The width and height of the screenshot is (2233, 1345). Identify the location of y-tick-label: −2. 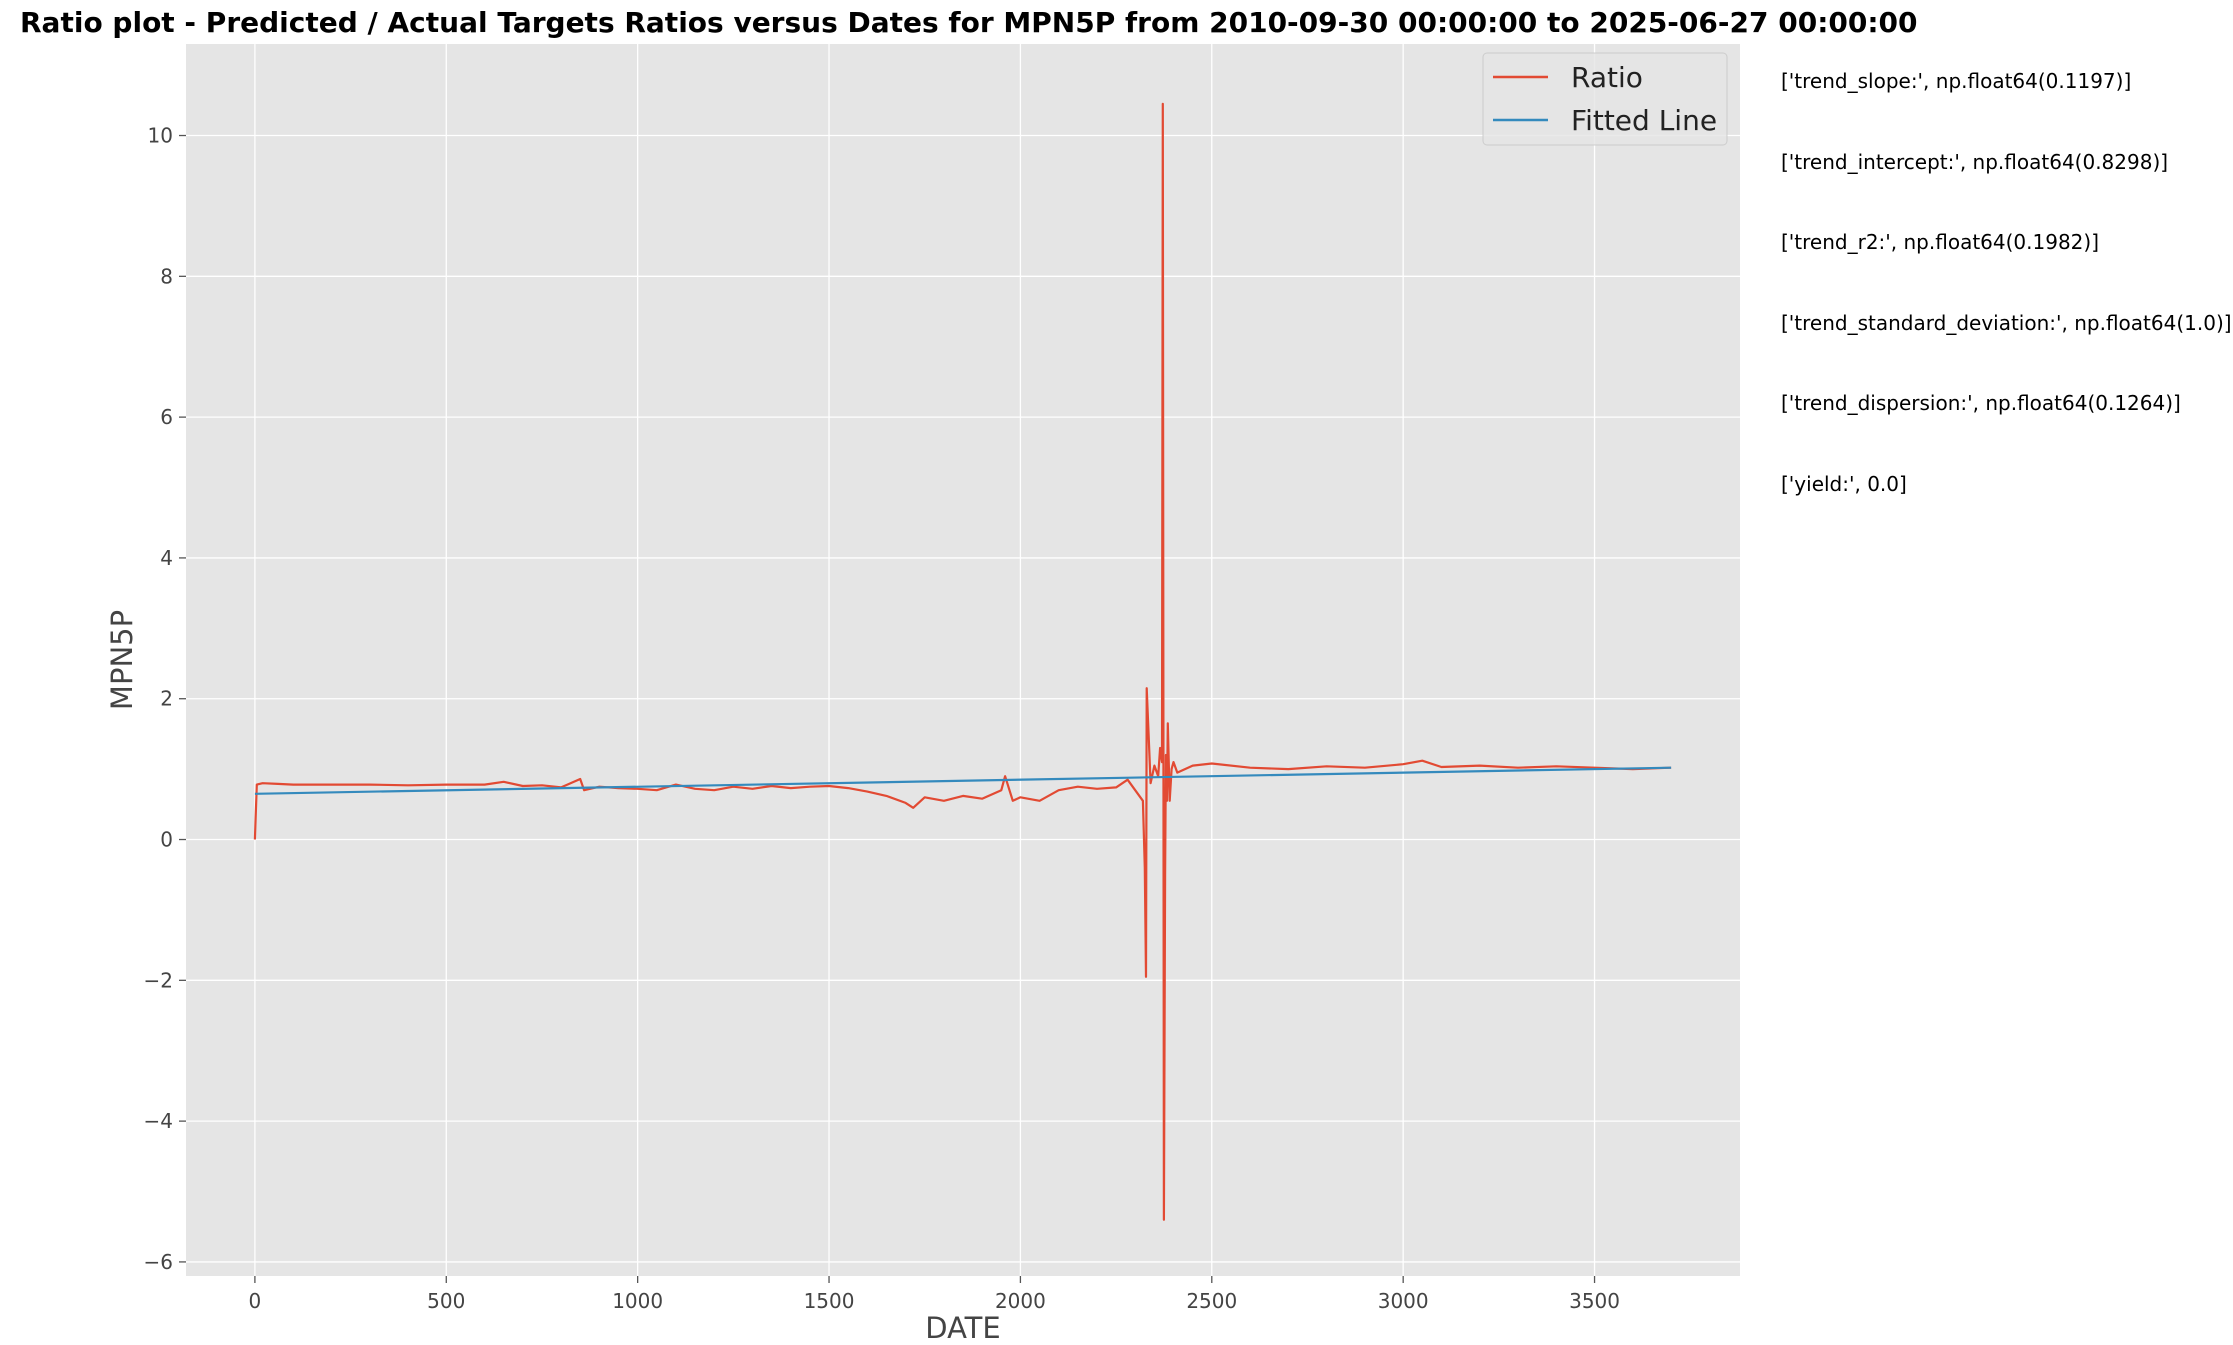
(158, 980).